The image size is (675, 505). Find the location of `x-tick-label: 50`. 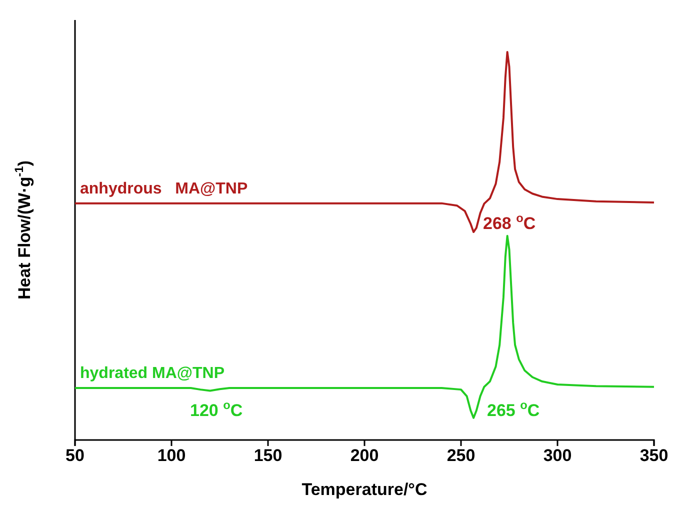

x-tick-label: 50 is located at coordinates (75, 456).